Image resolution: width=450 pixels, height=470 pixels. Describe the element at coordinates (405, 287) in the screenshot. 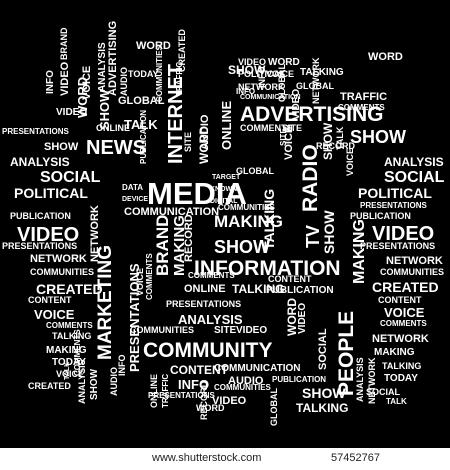

I see `word-created-right: CREATED` at that location.